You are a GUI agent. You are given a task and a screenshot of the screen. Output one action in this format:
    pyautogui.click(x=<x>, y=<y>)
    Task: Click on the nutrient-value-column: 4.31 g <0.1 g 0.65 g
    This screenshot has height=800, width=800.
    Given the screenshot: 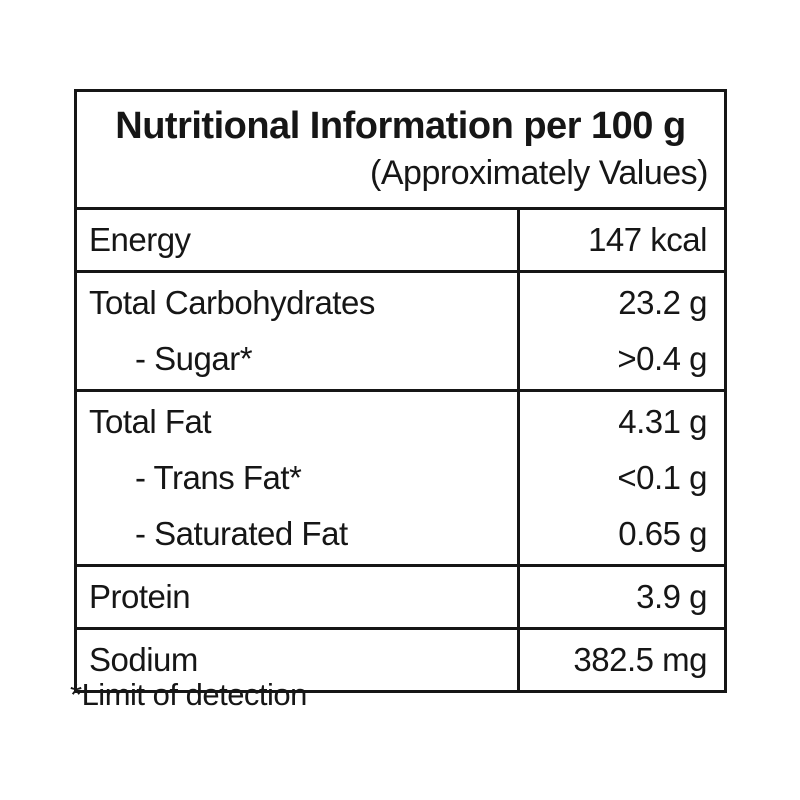 What is the action you would take?
    pyautogui.click(x=620, y=478)
    